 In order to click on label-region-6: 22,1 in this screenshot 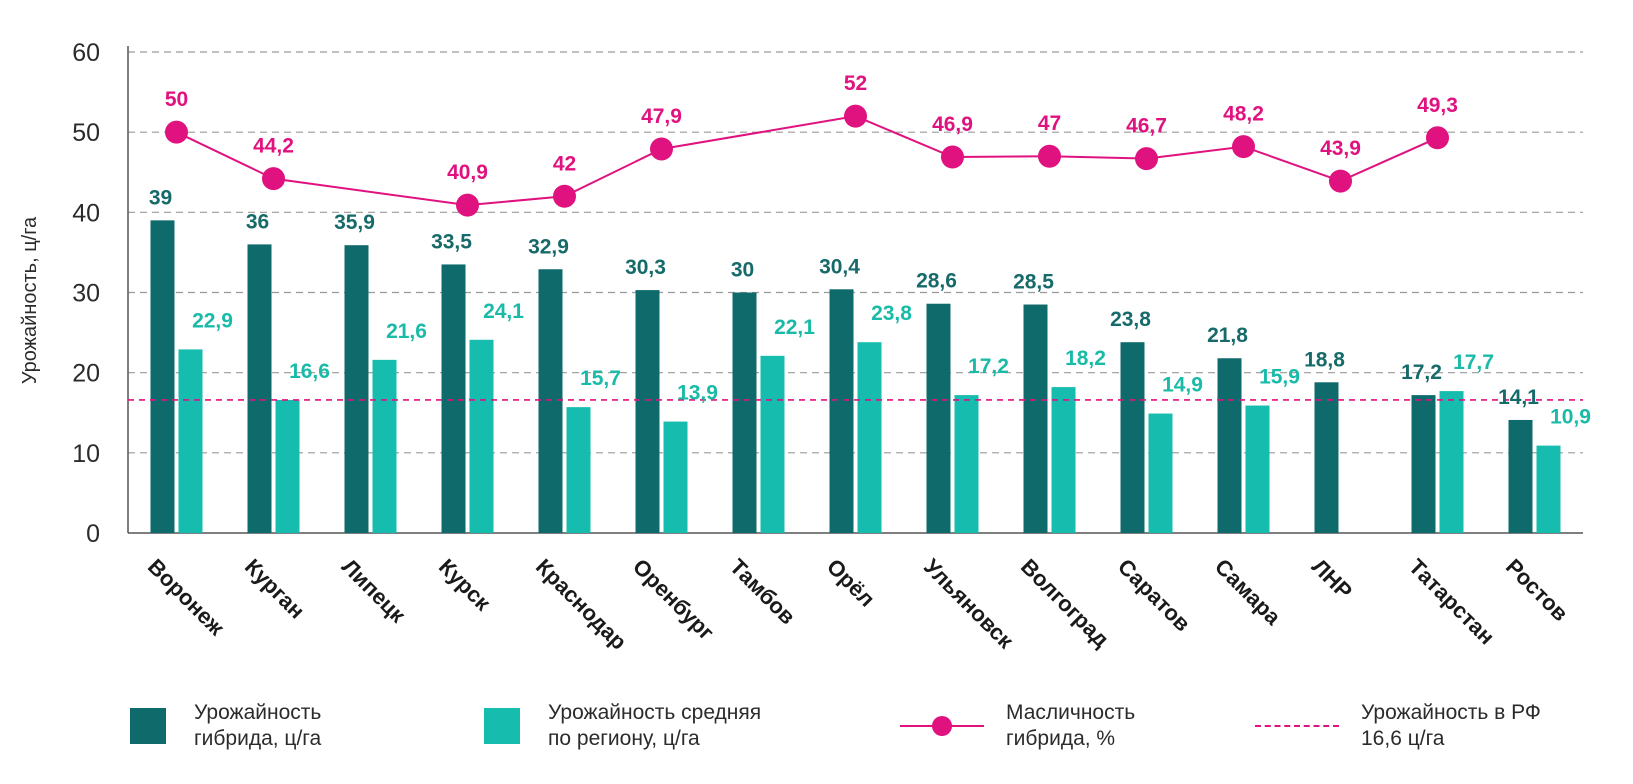, I will do `click(794, 327)`.